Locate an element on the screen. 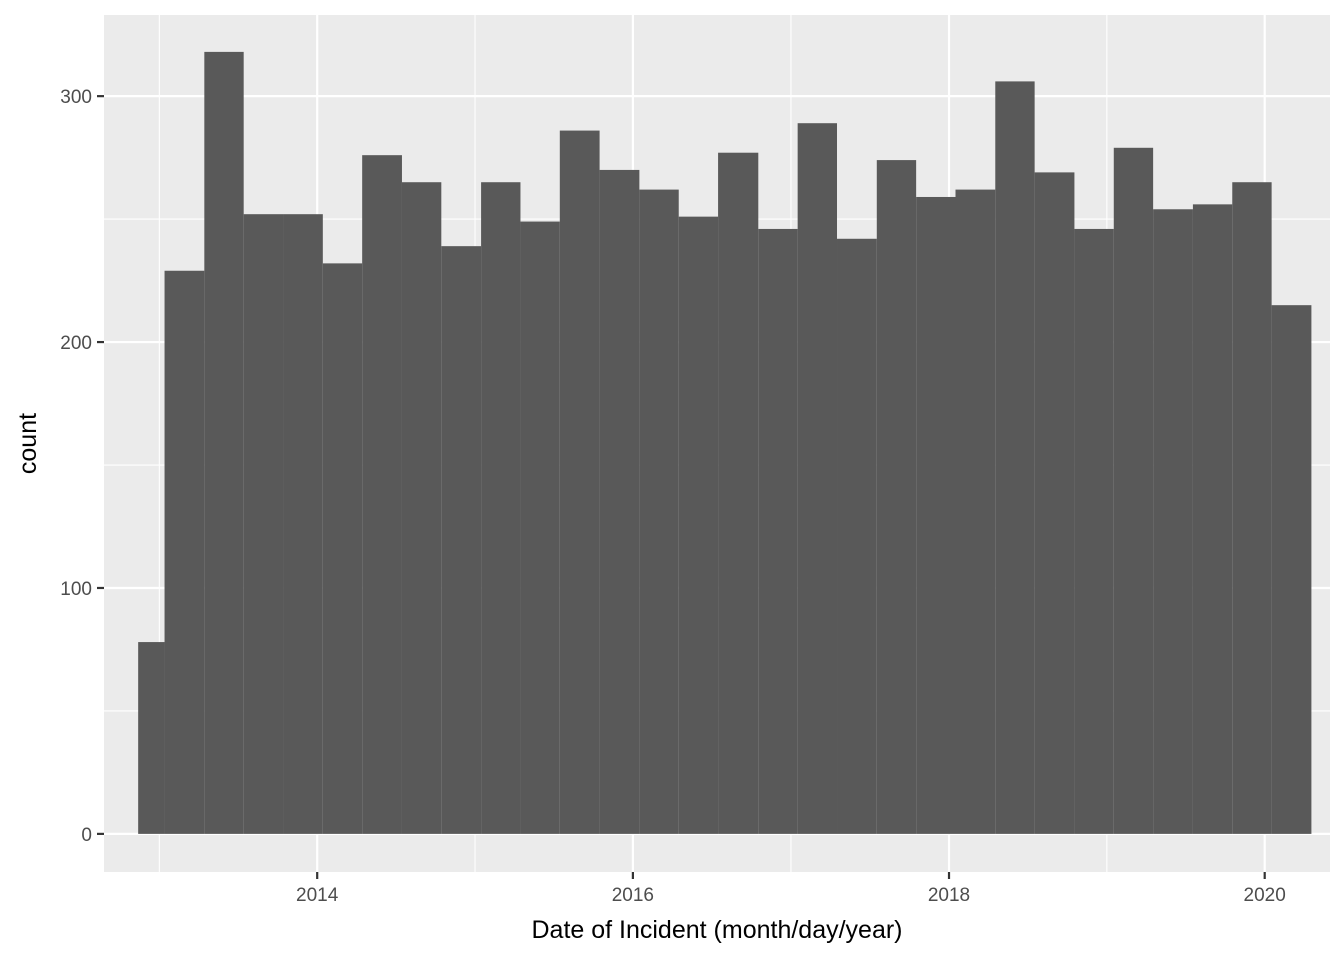 The height and width of the screenshot is (960, 1344). x-axis: 2014 2016 2018 2020 is located at coordinates (791, 889).